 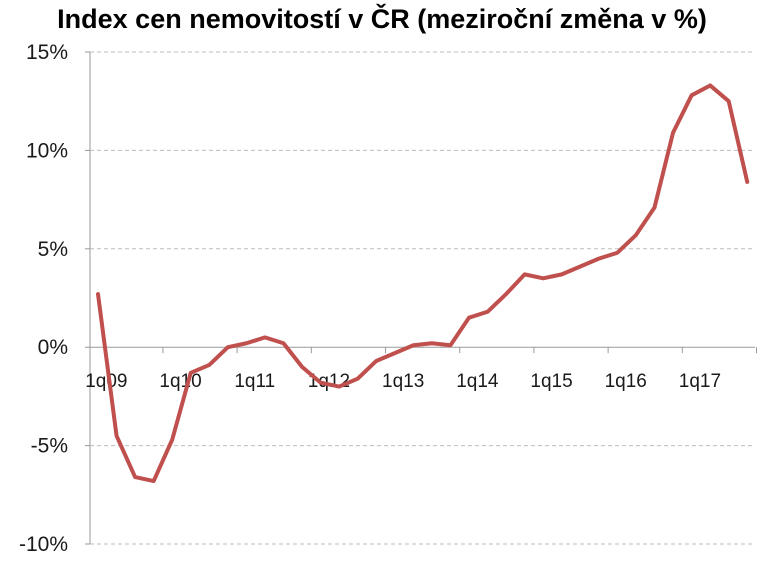 What do you see at coordinates (47, 150) in the screenshot?
I see `y-tick-label: 10%` at bounding box center [47, 150].